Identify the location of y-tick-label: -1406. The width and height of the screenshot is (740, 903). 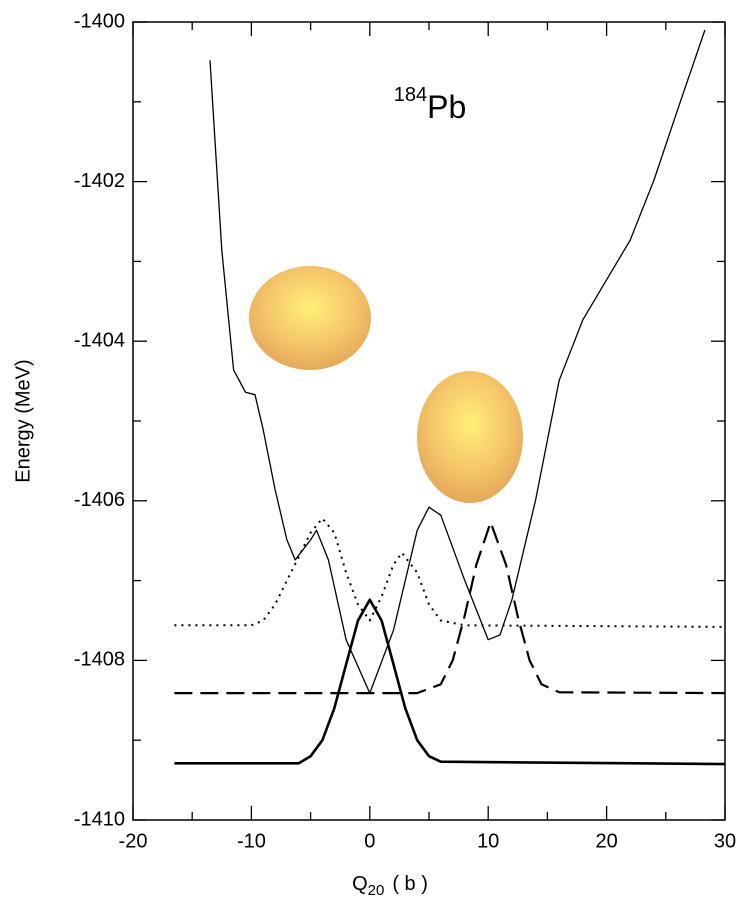
(99, 500).